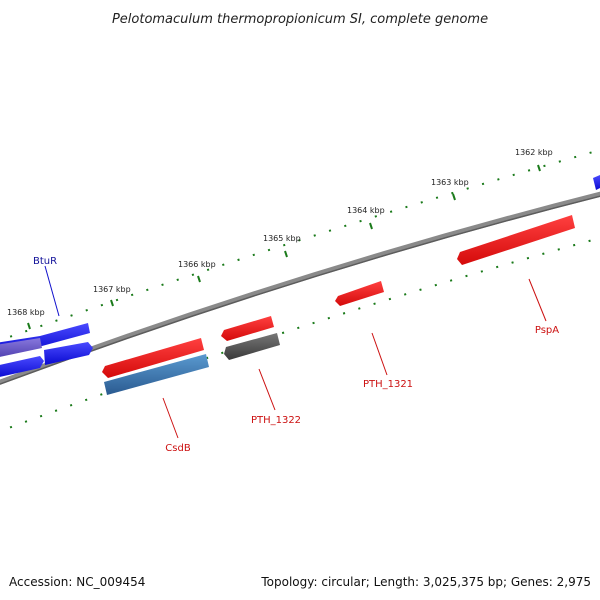  Describe the element at coordinates (388, 384) in the screenshot. I see `gene-label-pth1321: PTH_1321` at that location.